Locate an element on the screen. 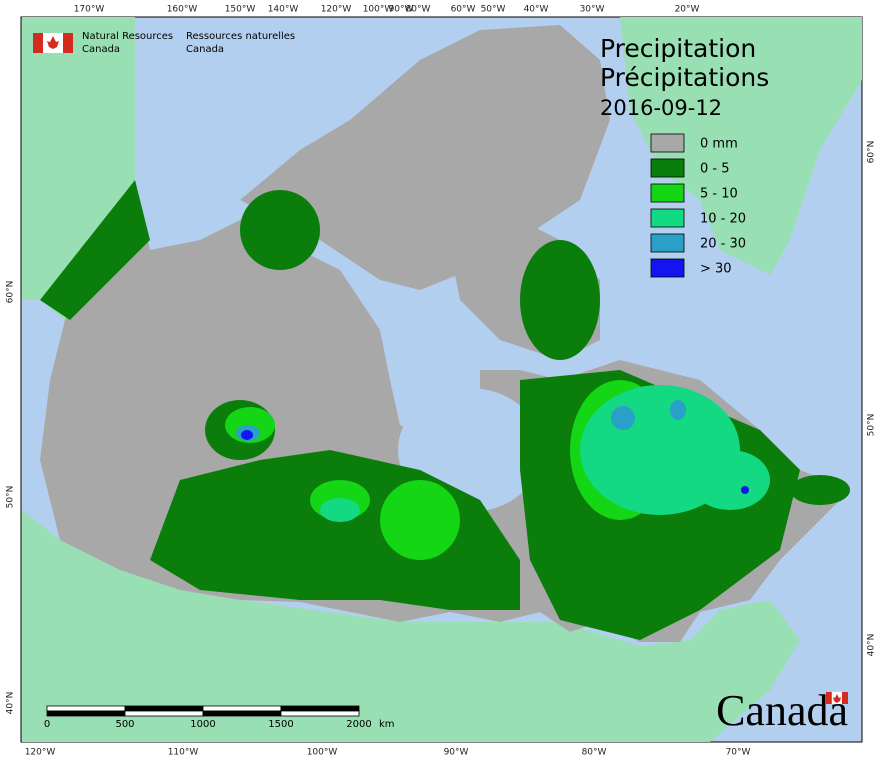  date: 2016-09-12 is located at coordinates (661, 108).